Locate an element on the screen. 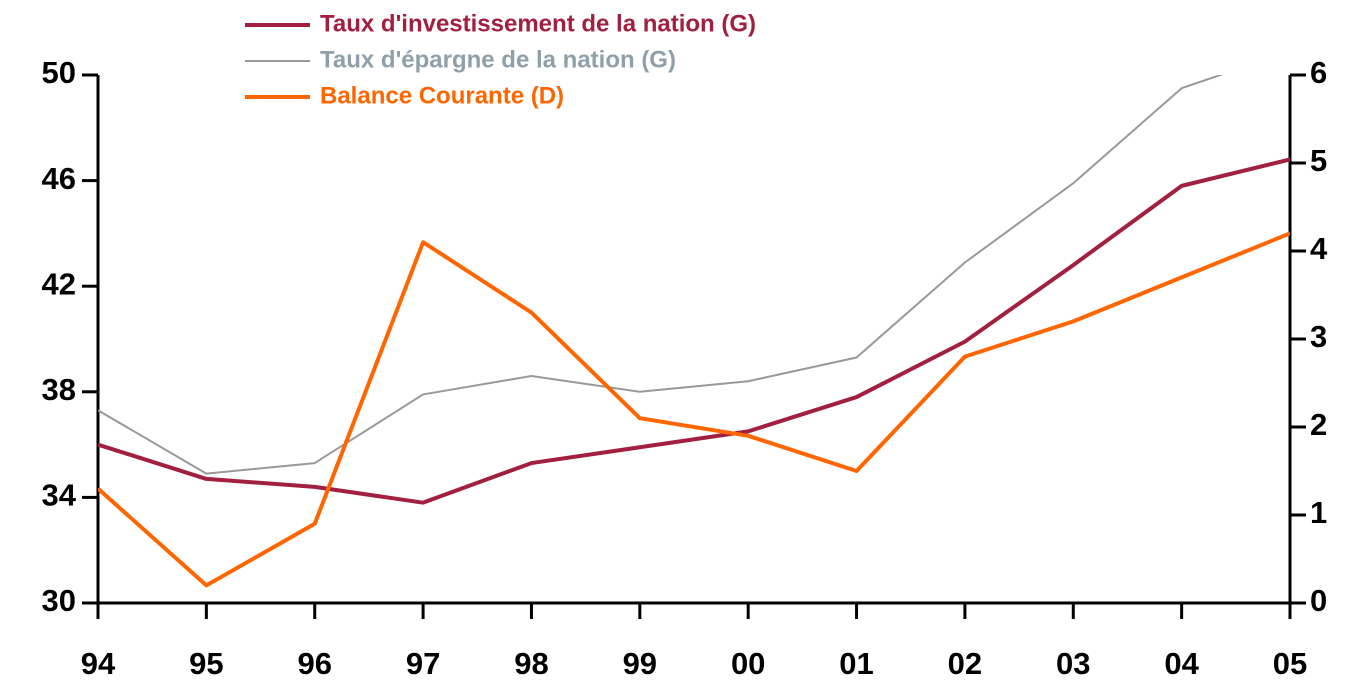 The image size is (1353, 689). y2-tick-label: 5 is located at coordinates (1318, 160).